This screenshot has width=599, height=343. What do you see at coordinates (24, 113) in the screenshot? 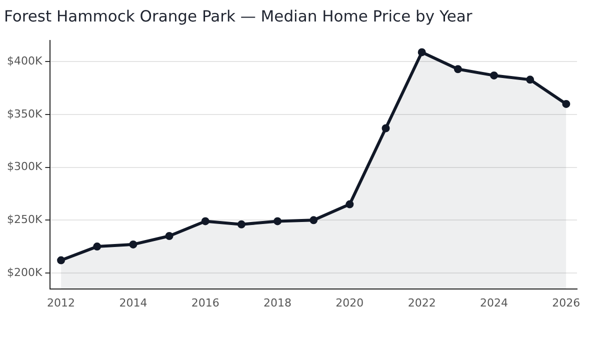
I see `y-tick-label: $350K` at bounding box center [24, 113].